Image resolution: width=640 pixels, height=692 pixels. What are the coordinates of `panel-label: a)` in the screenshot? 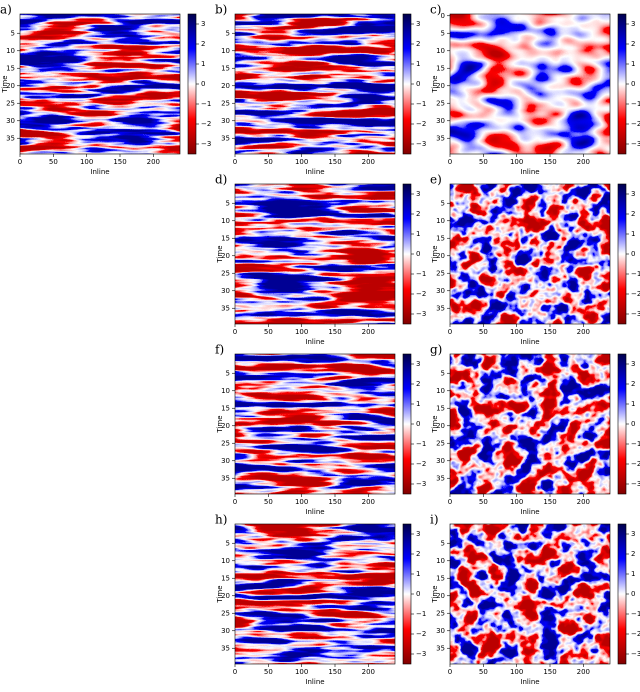 It's located at (6, 10).